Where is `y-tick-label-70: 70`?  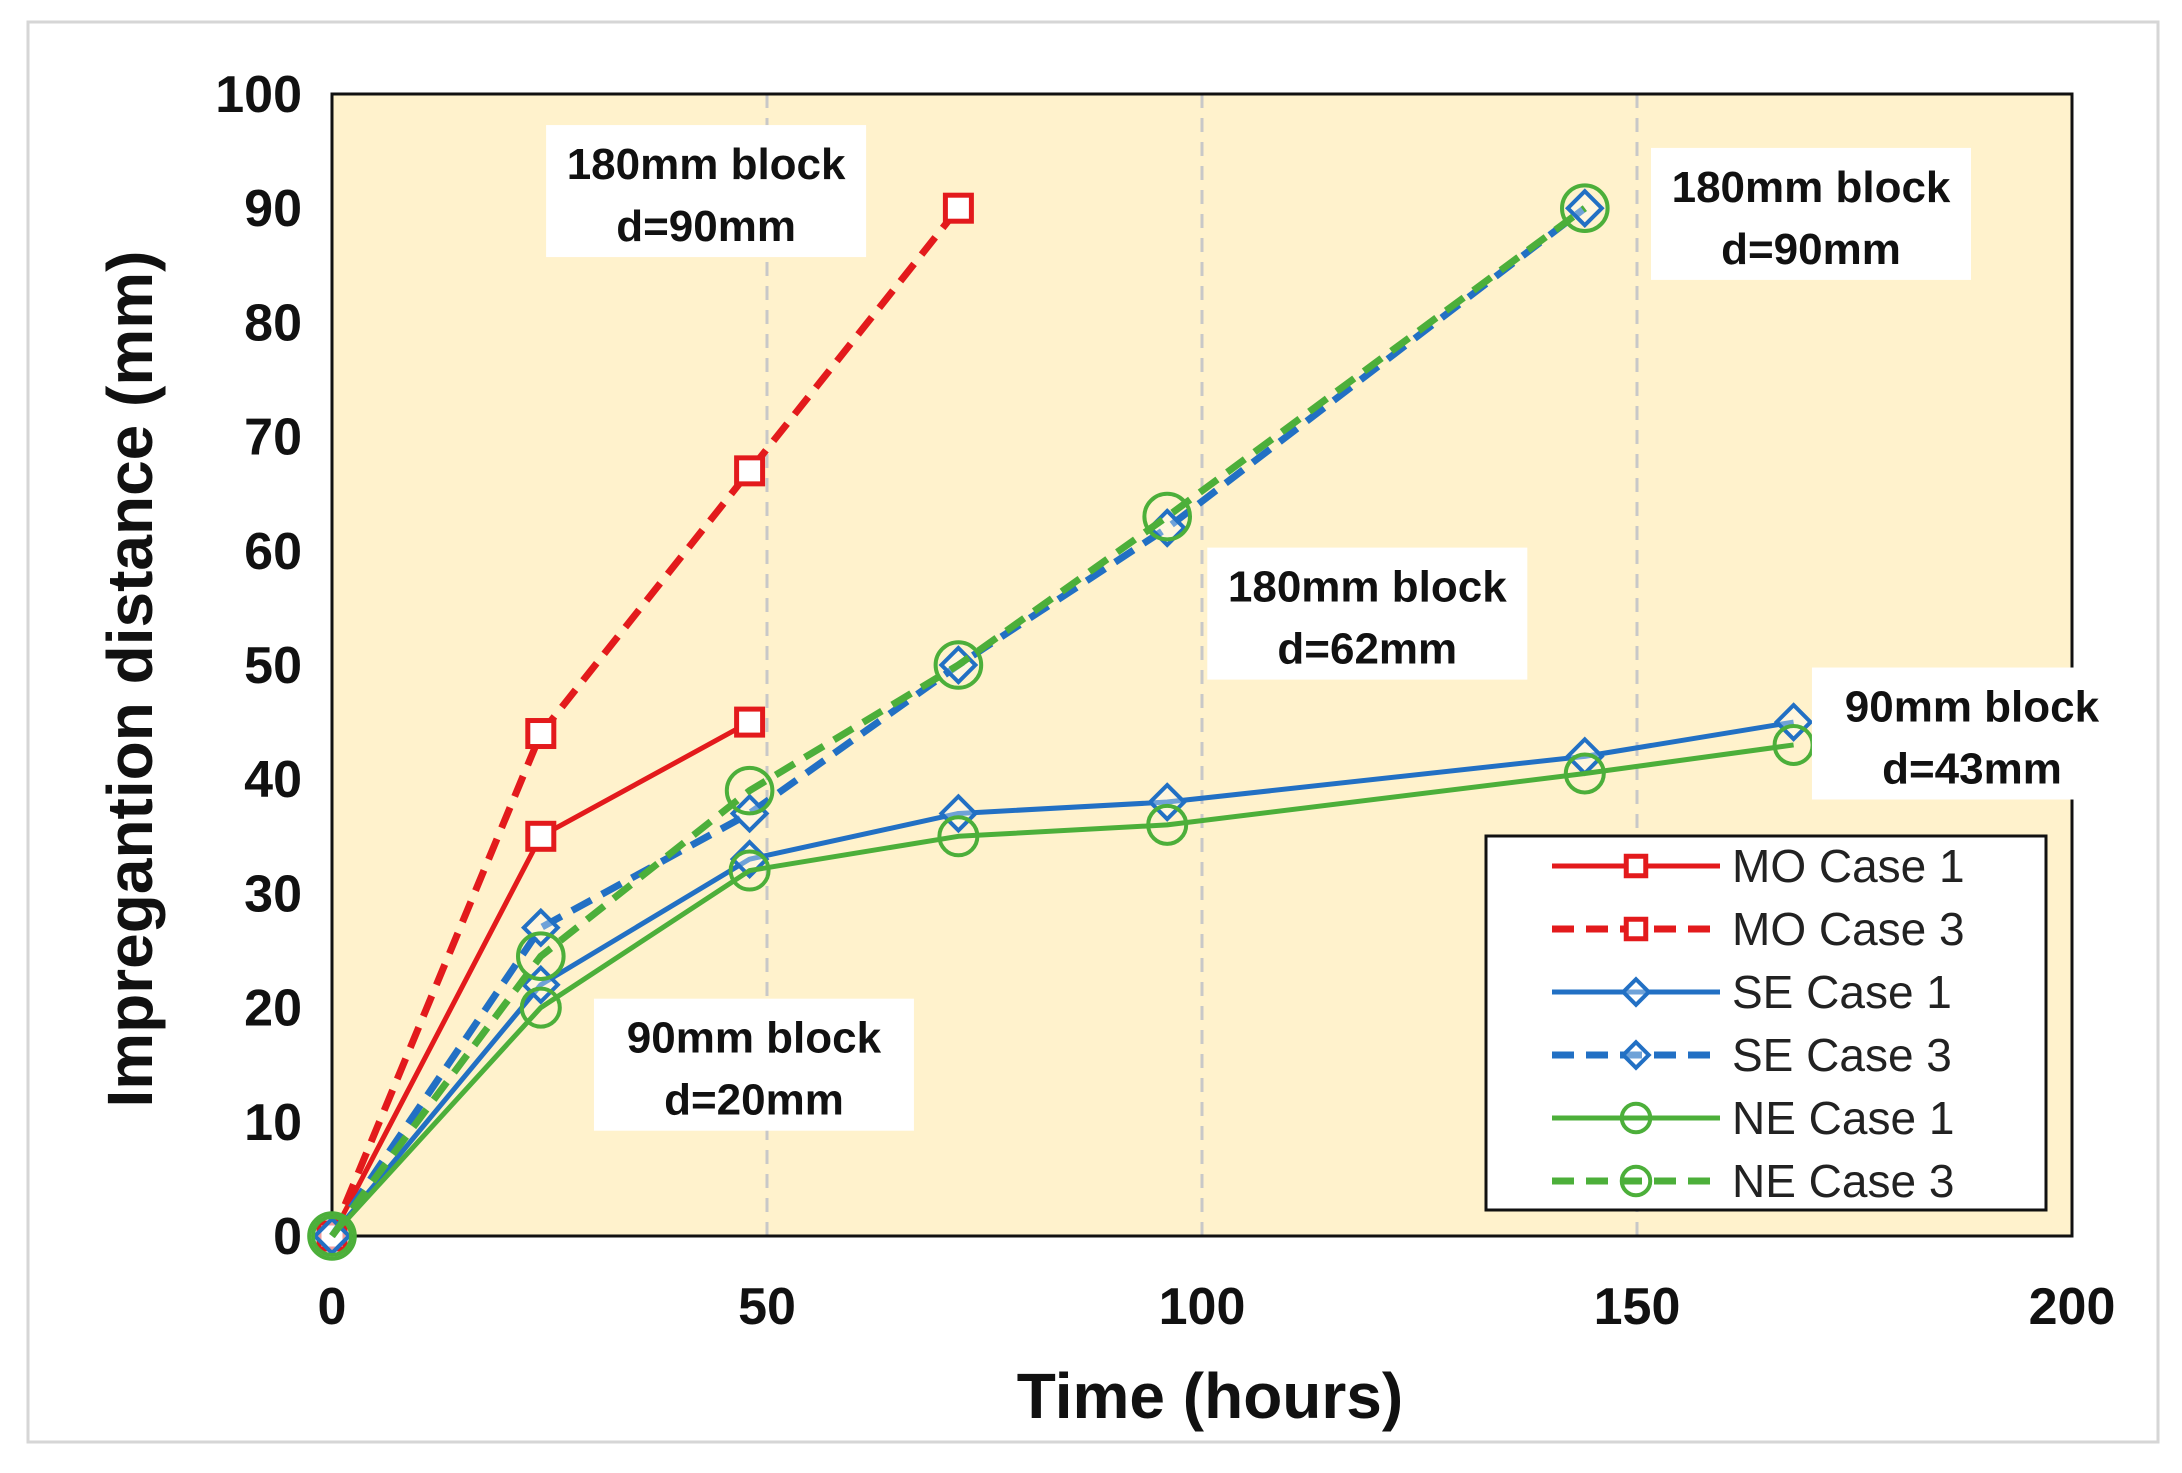 y-tick-label-70: 70 is located at coordinates (273, 438).